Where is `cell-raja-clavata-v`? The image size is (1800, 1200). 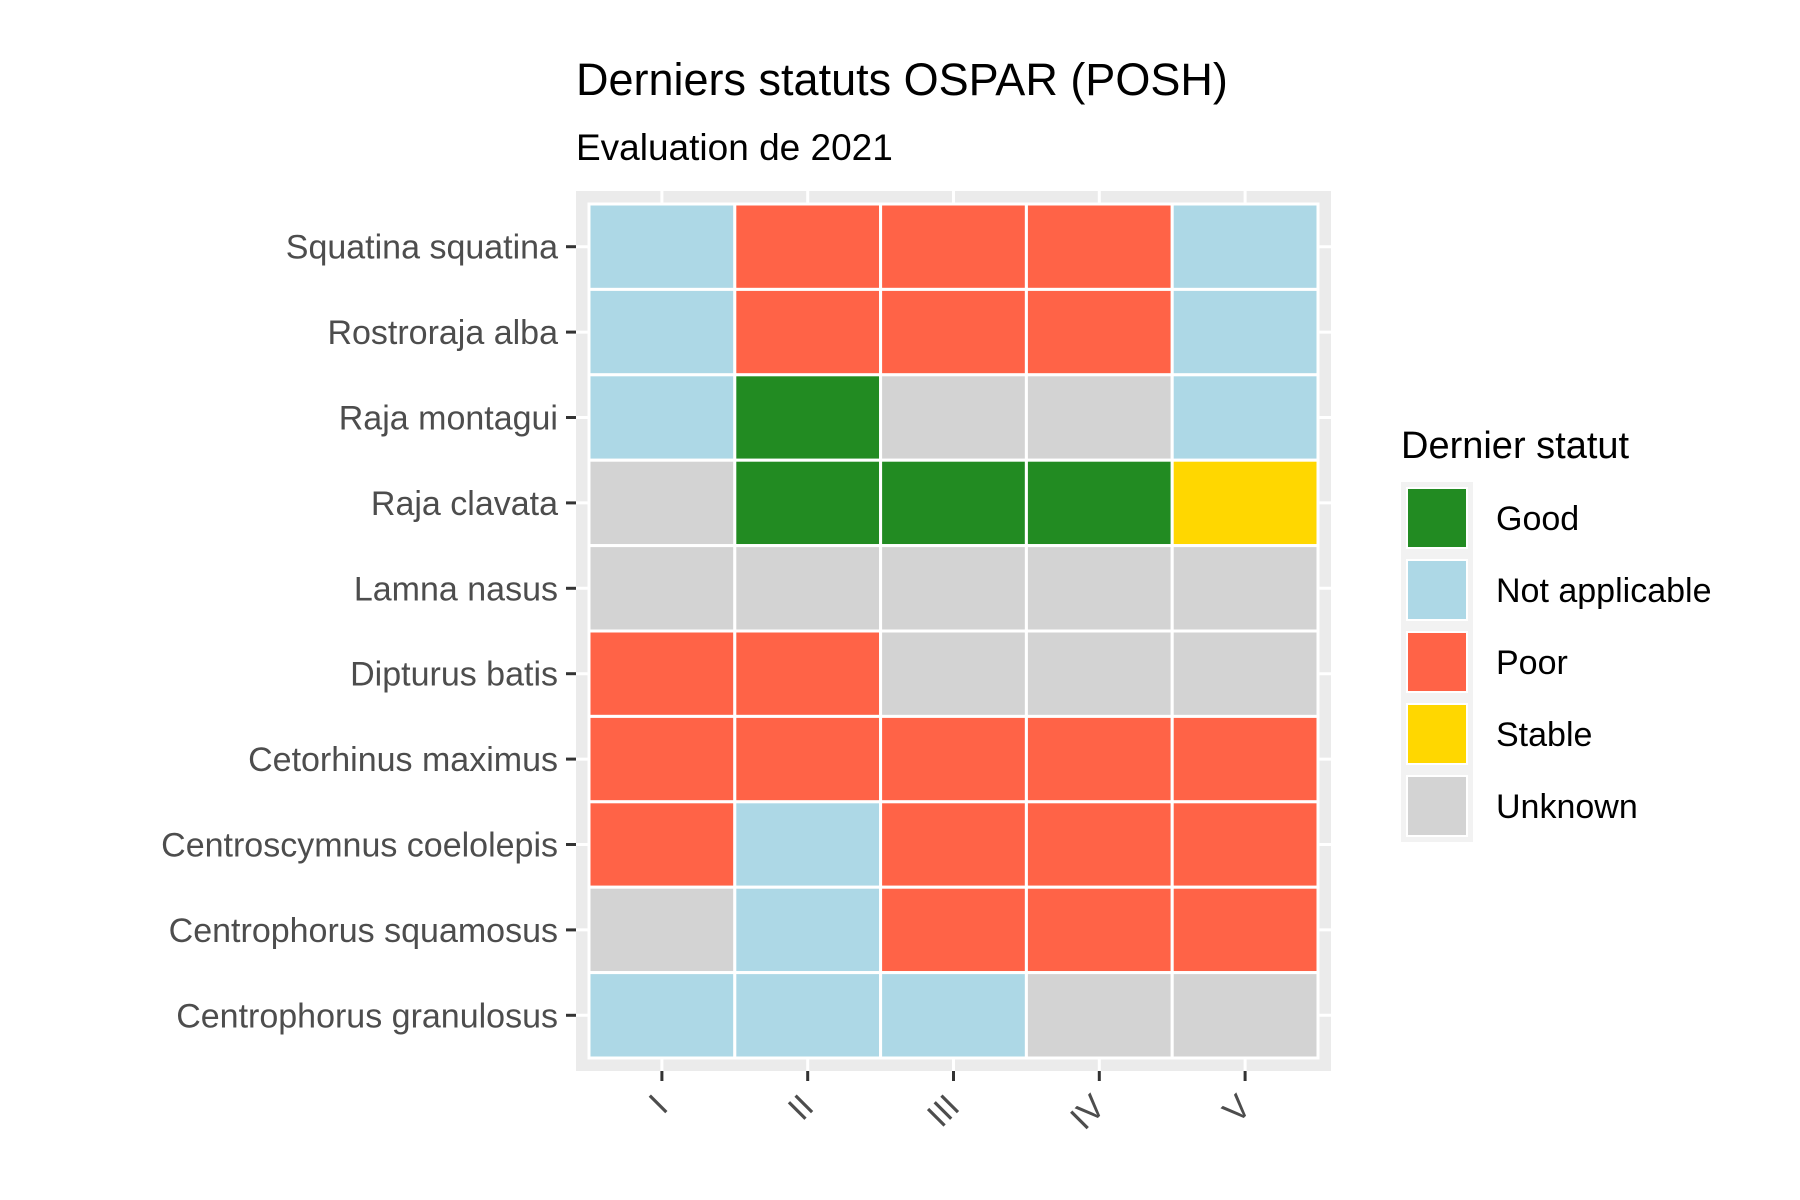
cell-raja-clavata-v is located at coordinates (1245, 503).